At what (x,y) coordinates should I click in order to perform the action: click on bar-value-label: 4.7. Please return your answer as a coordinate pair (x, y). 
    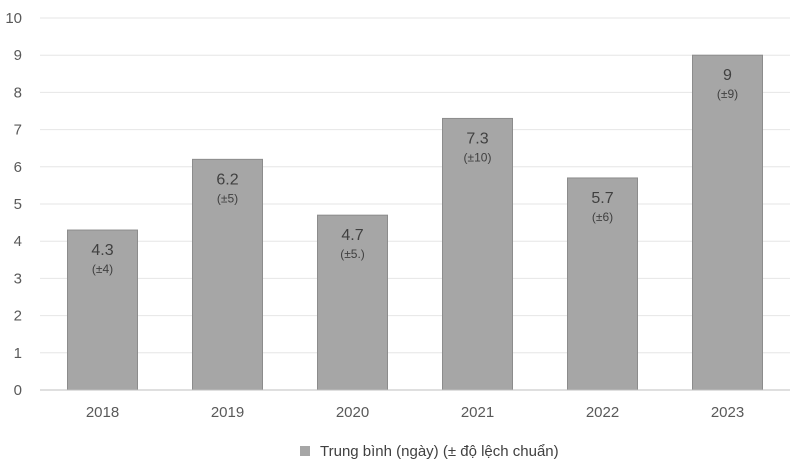
    Looking at the image, I should click on (352, 235).